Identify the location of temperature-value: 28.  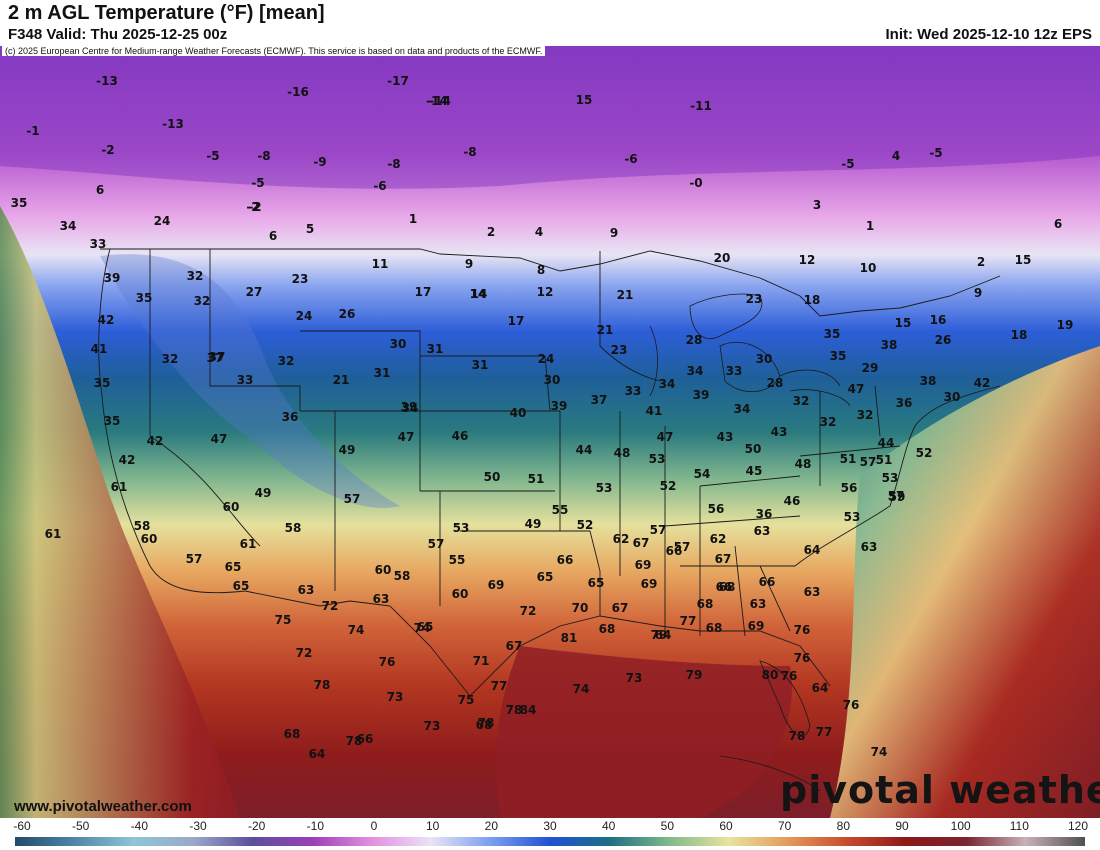
(694, 340).